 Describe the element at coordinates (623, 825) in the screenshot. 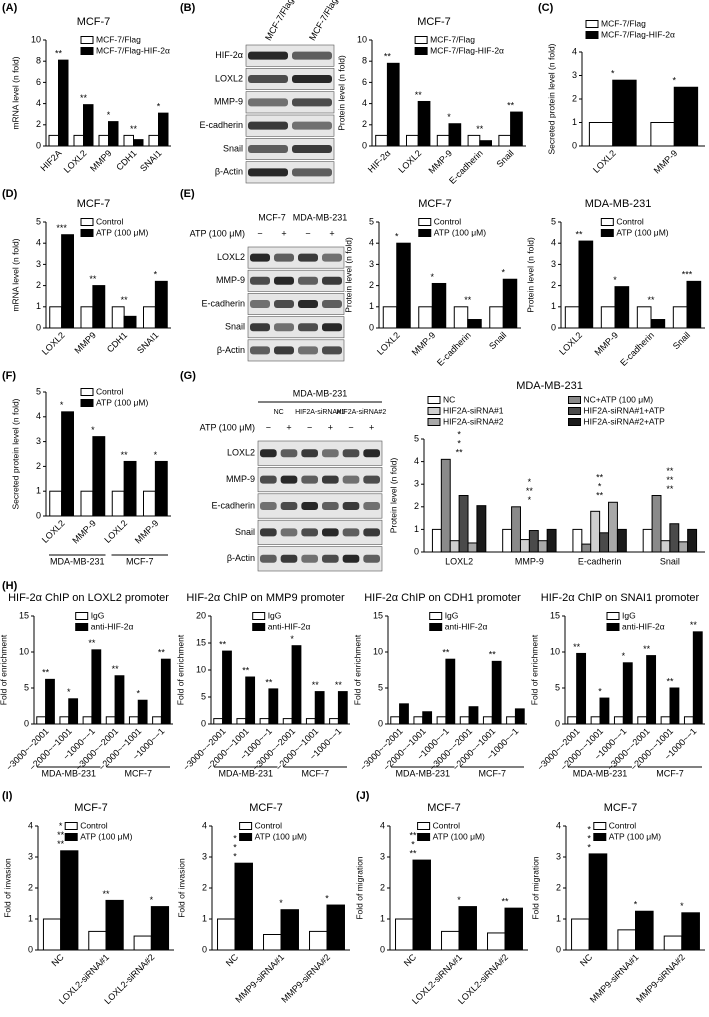

I see `legend-label: Control` at that location.